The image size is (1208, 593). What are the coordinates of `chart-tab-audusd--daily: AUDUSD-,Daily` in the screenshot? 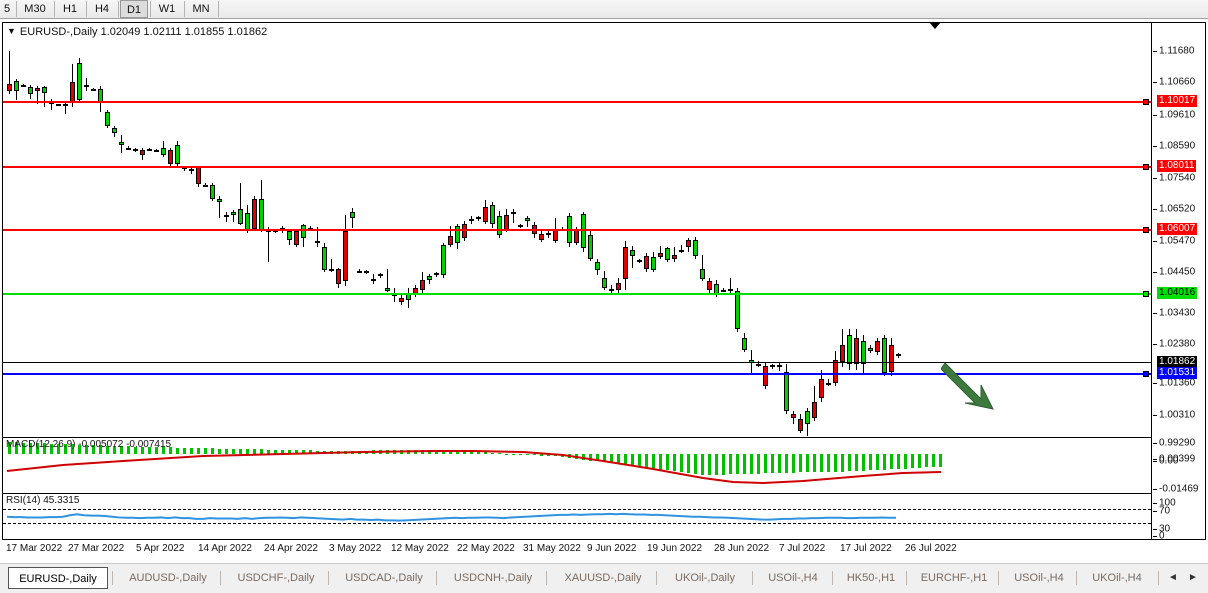 It's located at (168, 578).